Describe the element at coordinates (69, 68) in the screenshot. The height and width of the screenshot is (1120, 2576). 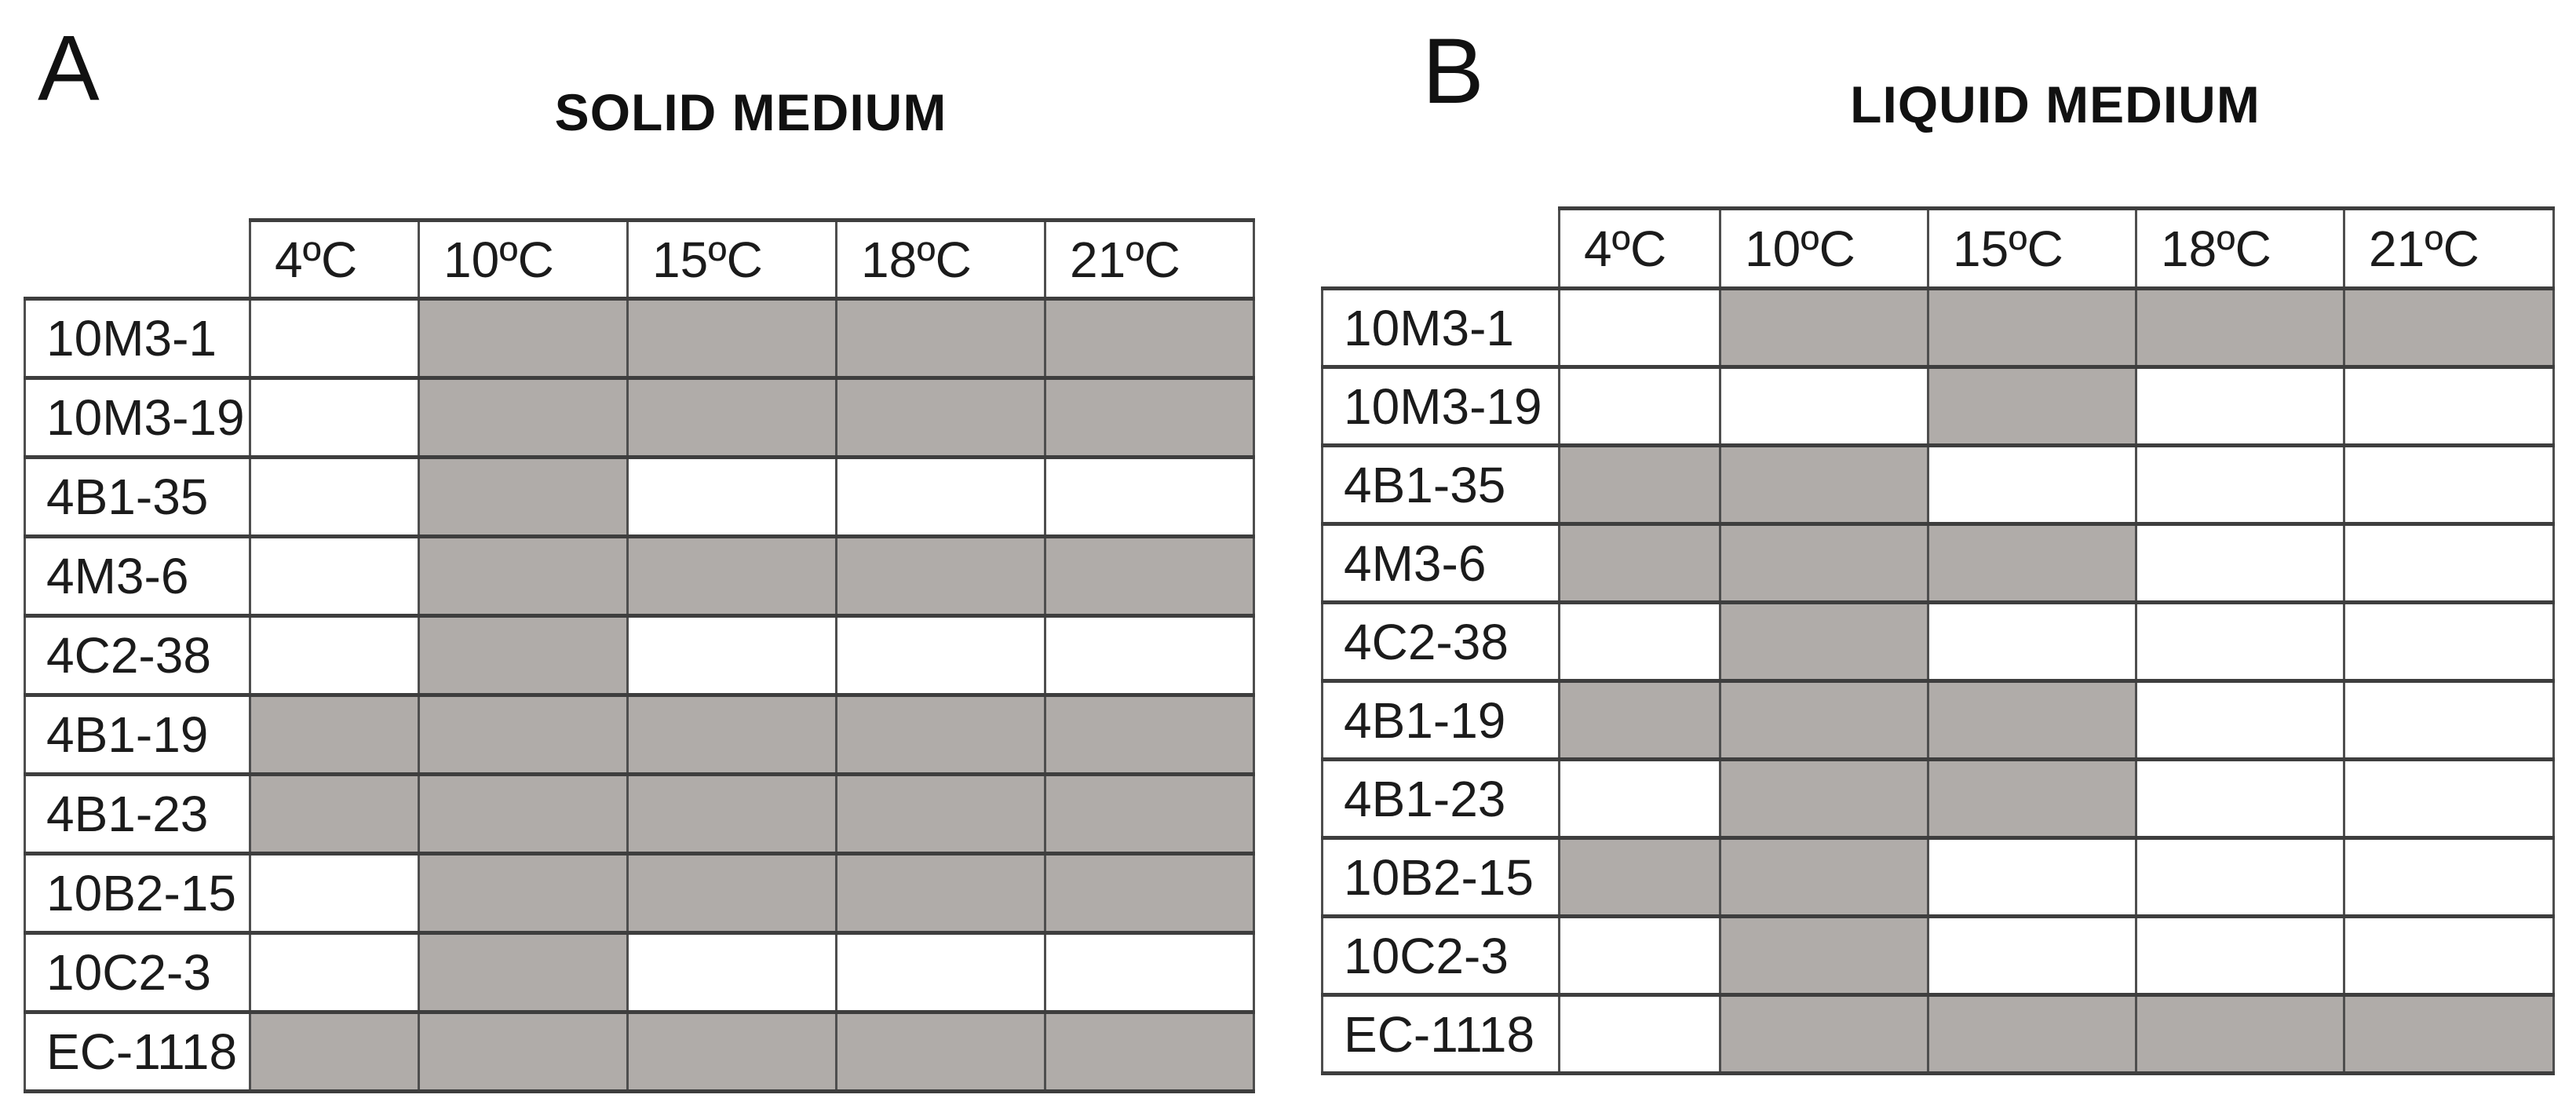
I see `panel-a-letter: A` at that location.